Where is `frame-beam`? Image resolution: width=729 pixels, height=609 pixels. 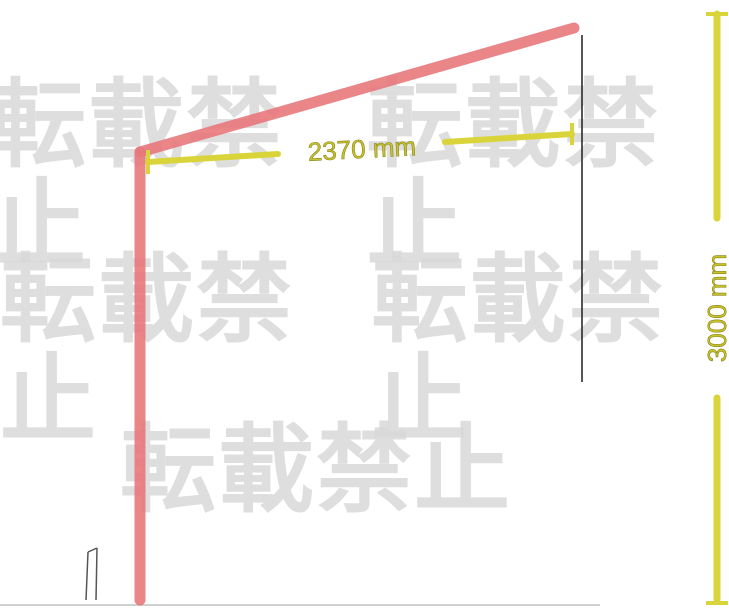
frame-beam is located at coordinates (357, 90).